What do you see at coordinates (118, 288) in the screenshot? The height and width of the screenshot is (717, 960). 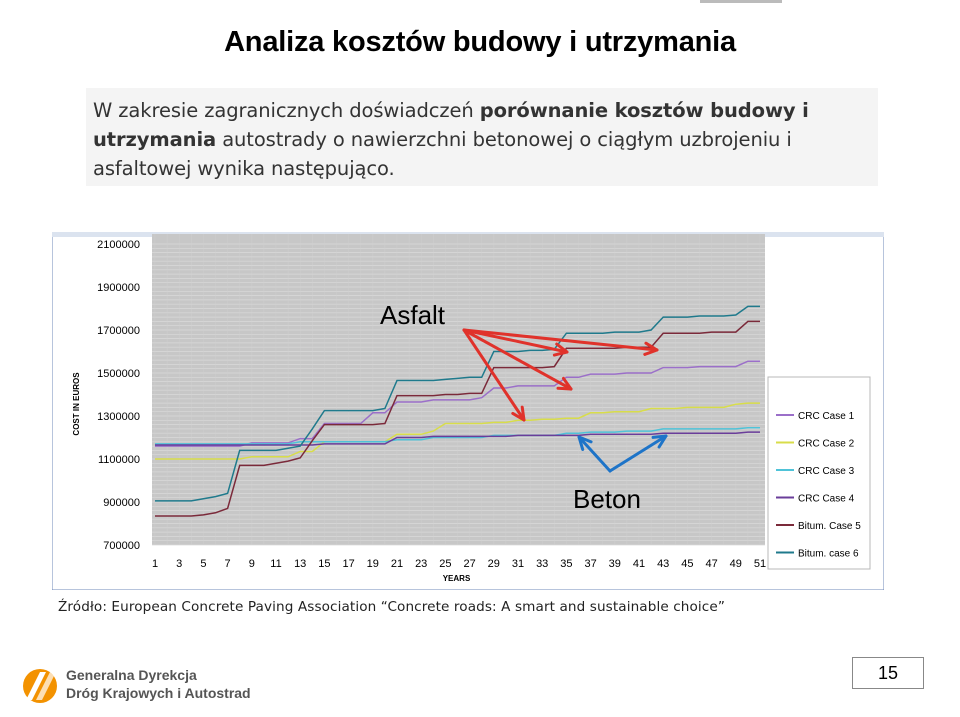 I see `y-tick-label: 1900000` at bounding box center [118, 288].